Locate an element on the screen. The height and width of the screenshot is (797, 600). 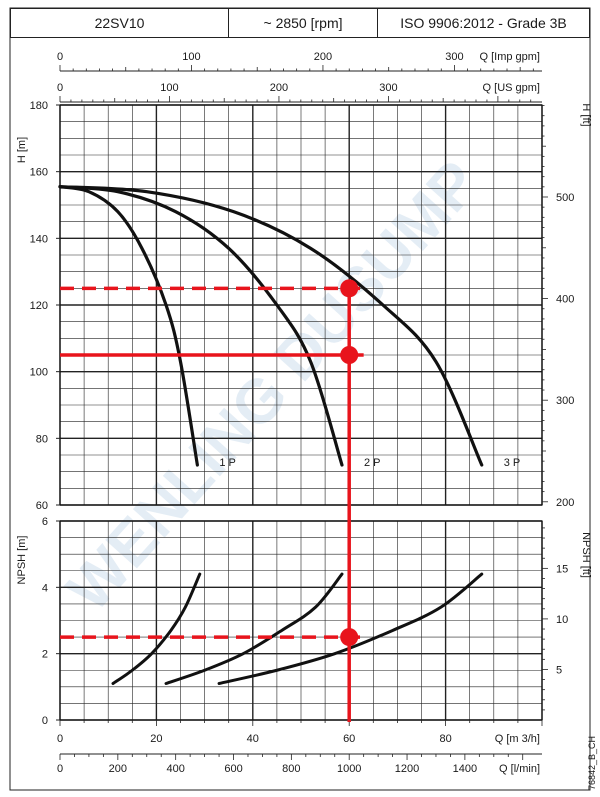
npsh-y-tick-label: 2 is located at coordinates (45, 655).